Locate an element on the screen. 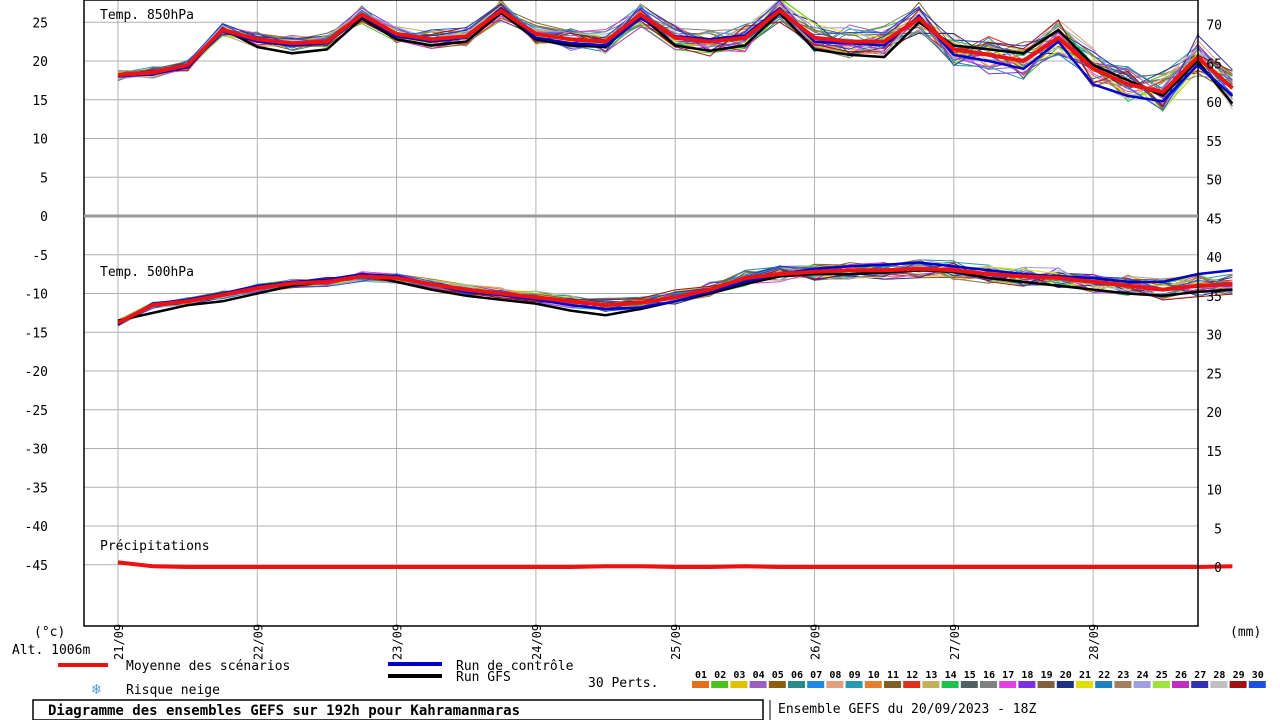  pert-legend-label: 02 is located at coordinates (720, 675).